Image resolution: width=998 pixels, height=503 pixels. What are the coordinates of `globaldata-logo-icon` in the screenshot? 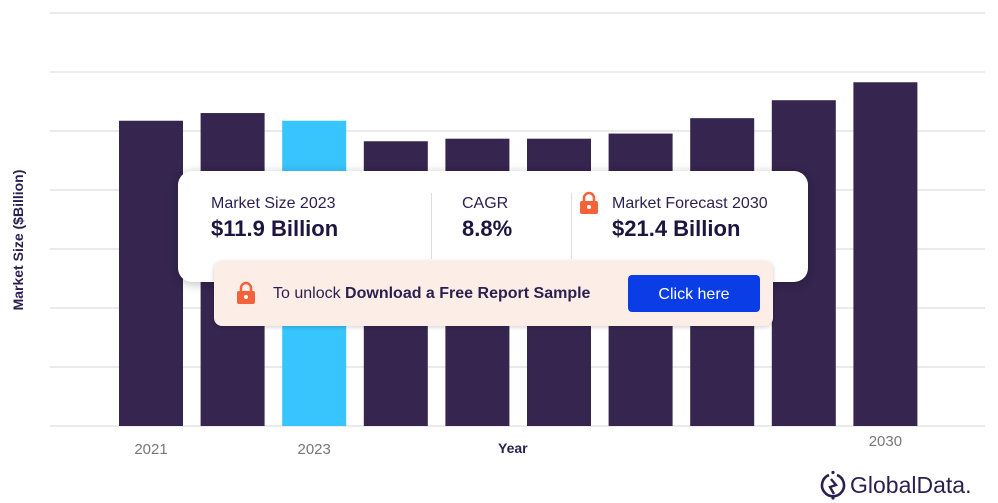 It's located at (833, 485).